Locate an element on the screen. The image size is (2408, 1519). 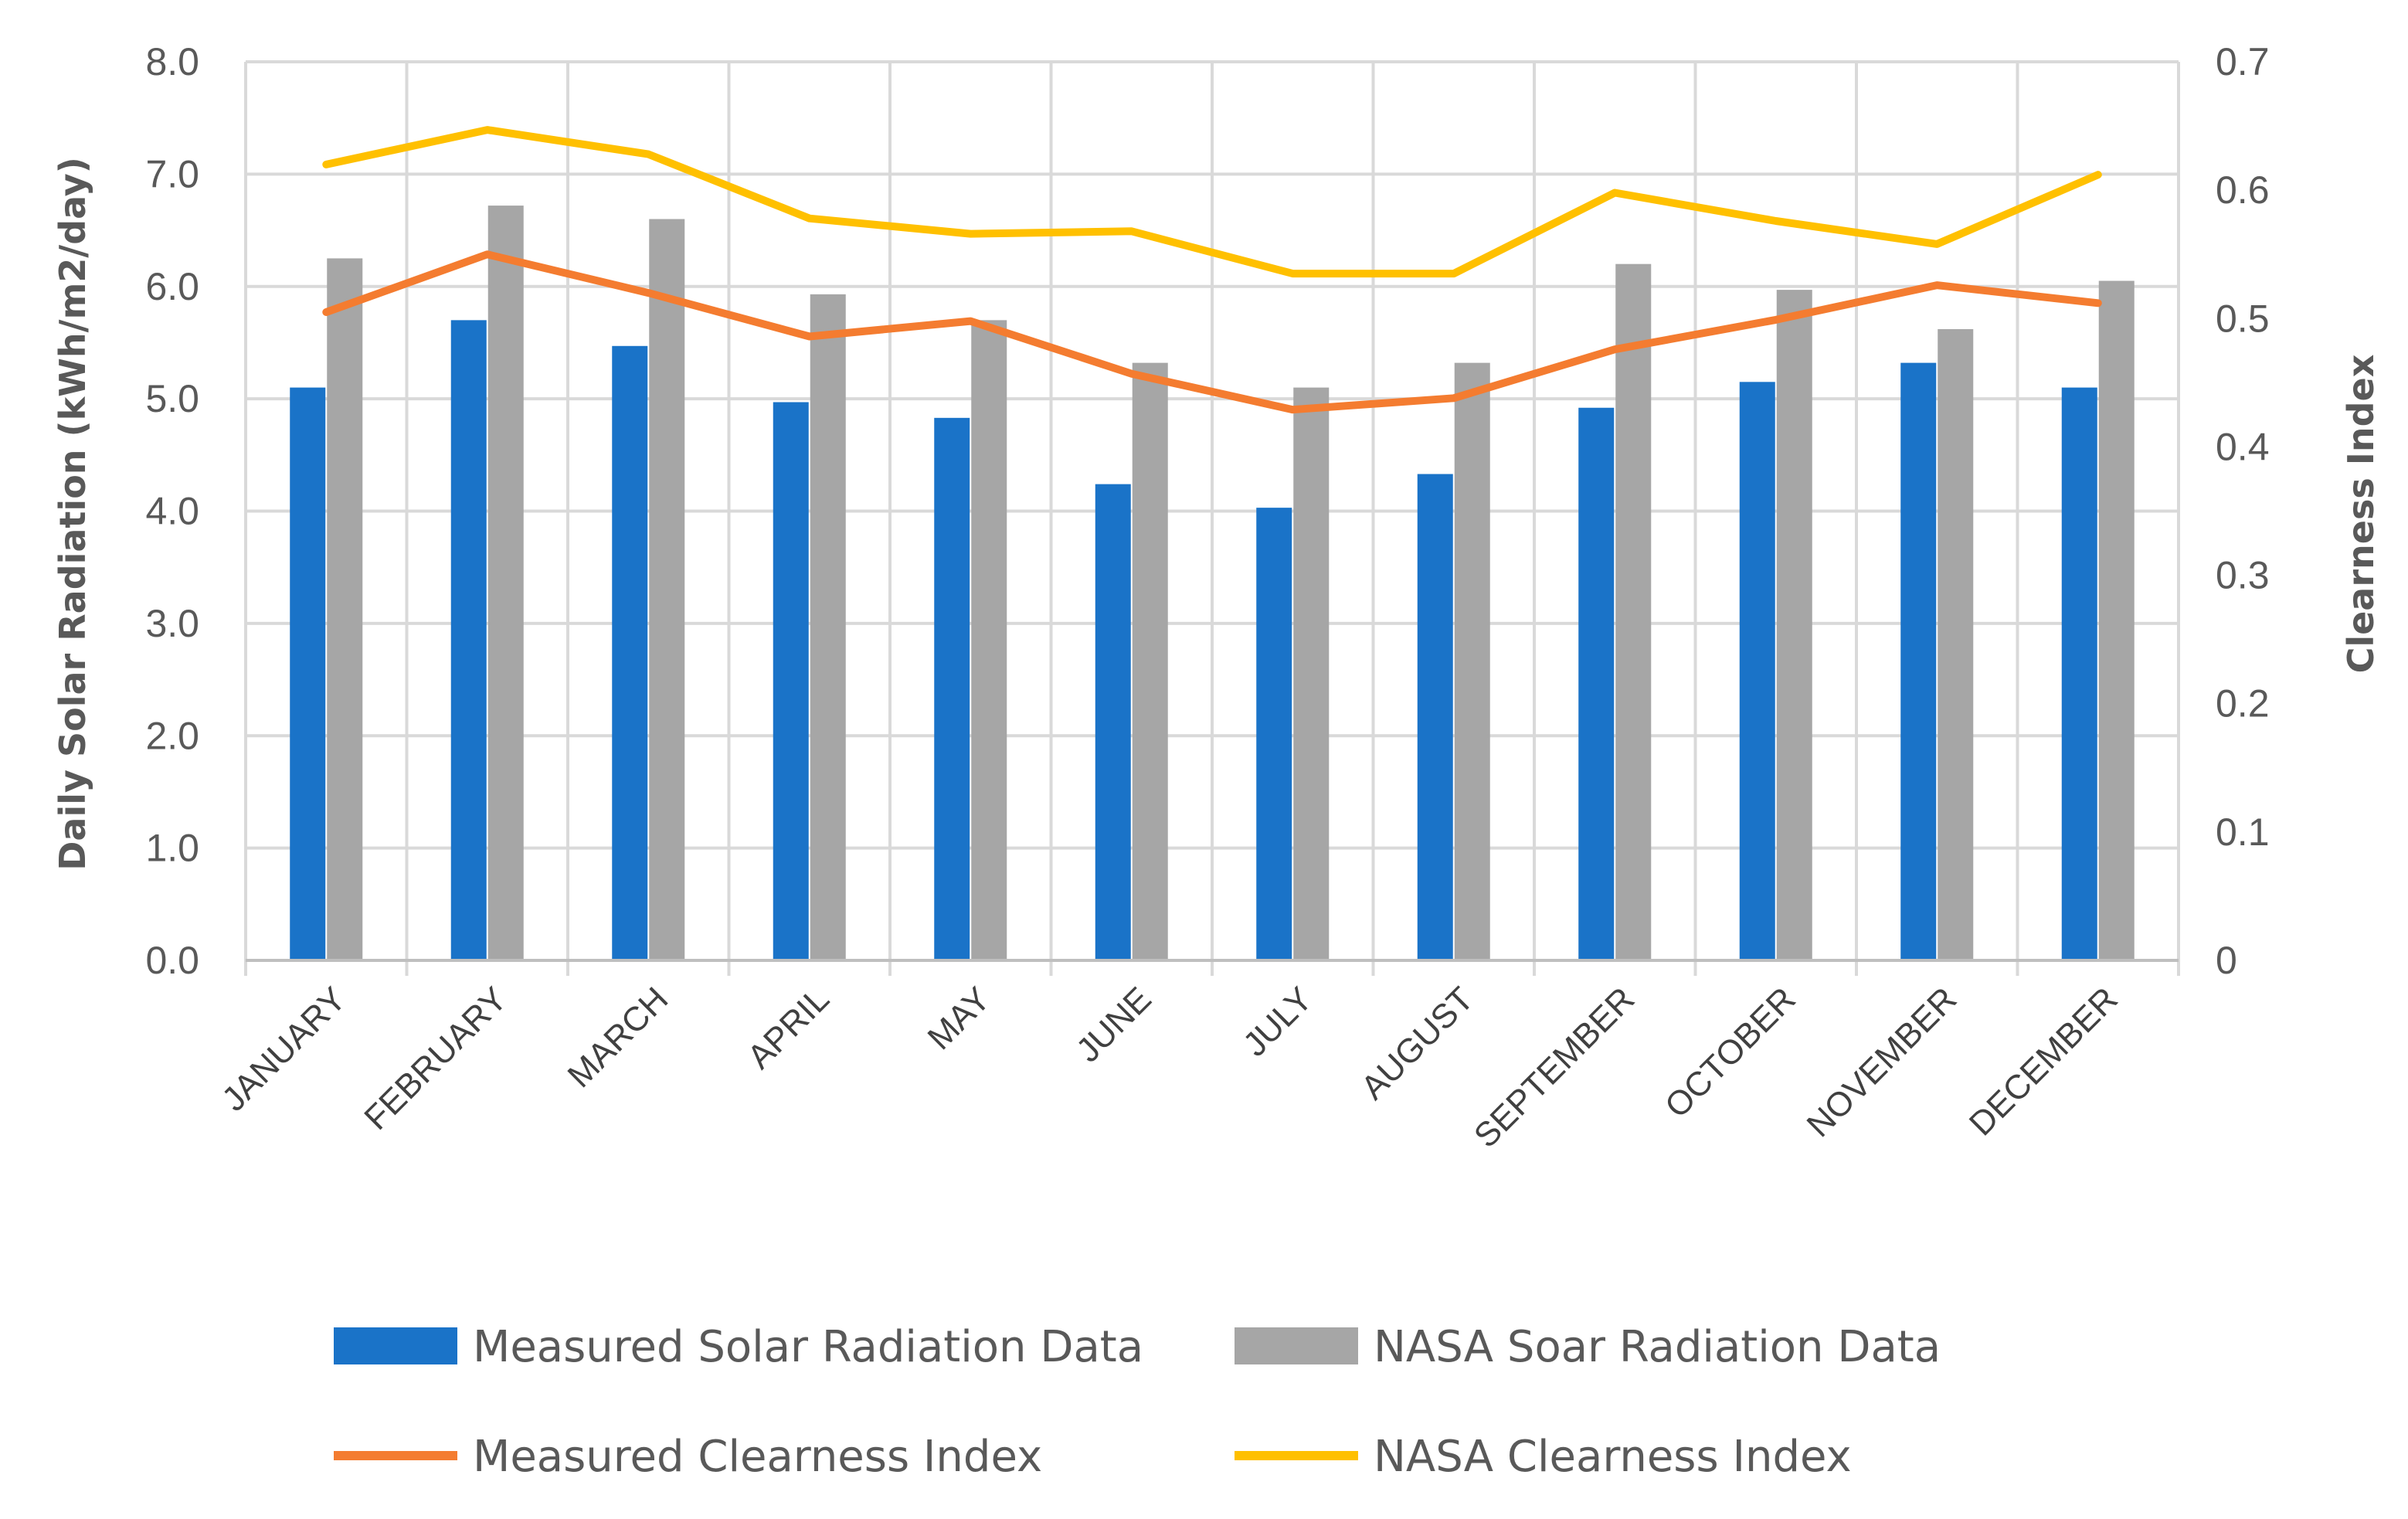
x-tick-label: FEBRUARY is located at coordinates (436, 1058).